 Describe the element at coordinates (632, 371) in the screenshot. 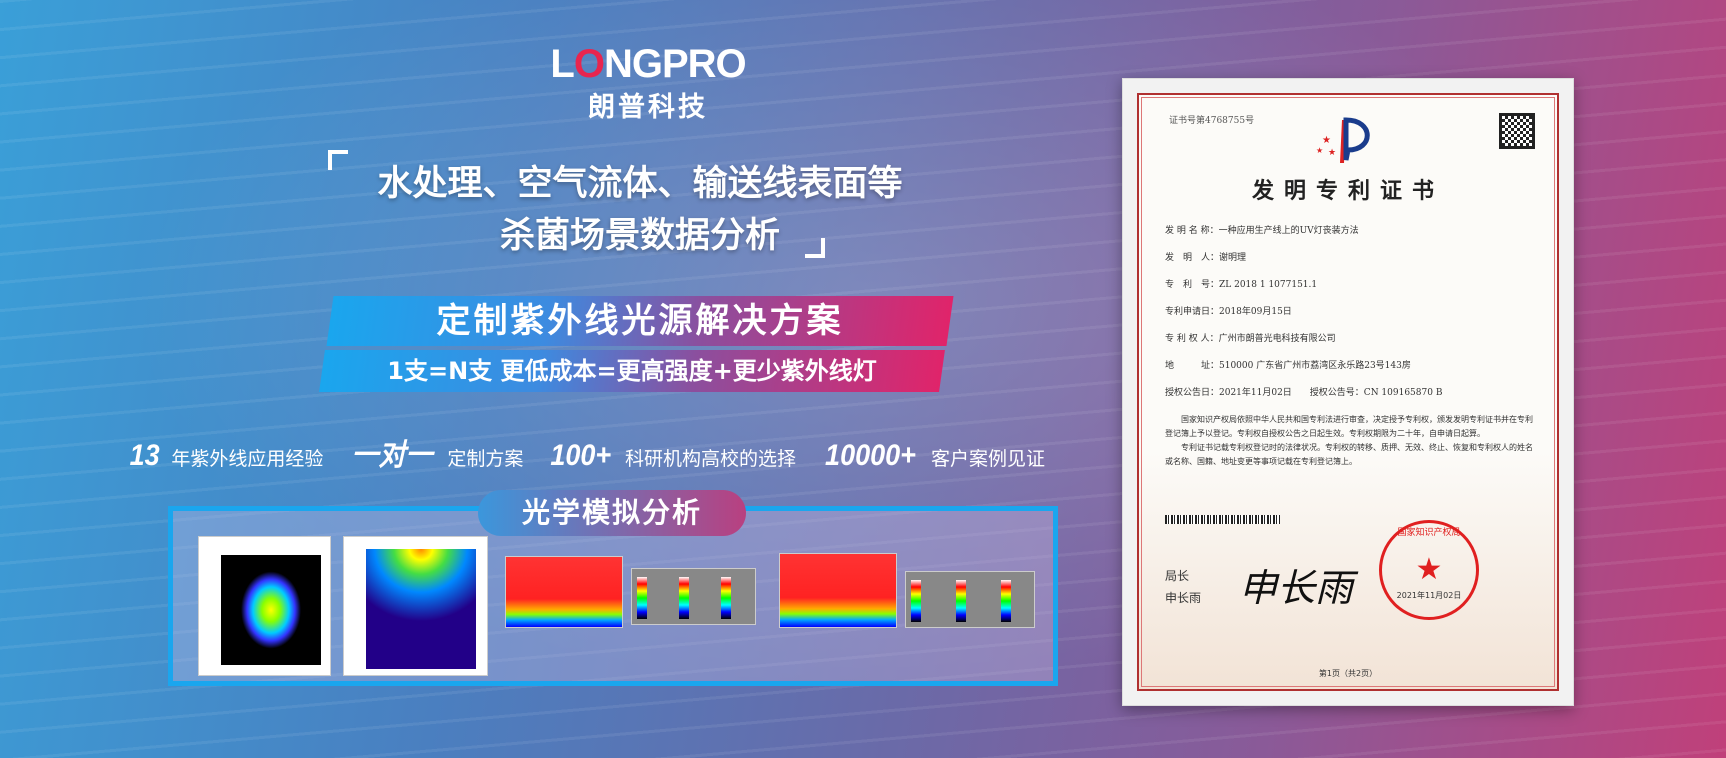

I see `banner-subtitle: 1支=N支 更低成本=更高强度+更少紫外线灯` at that location.